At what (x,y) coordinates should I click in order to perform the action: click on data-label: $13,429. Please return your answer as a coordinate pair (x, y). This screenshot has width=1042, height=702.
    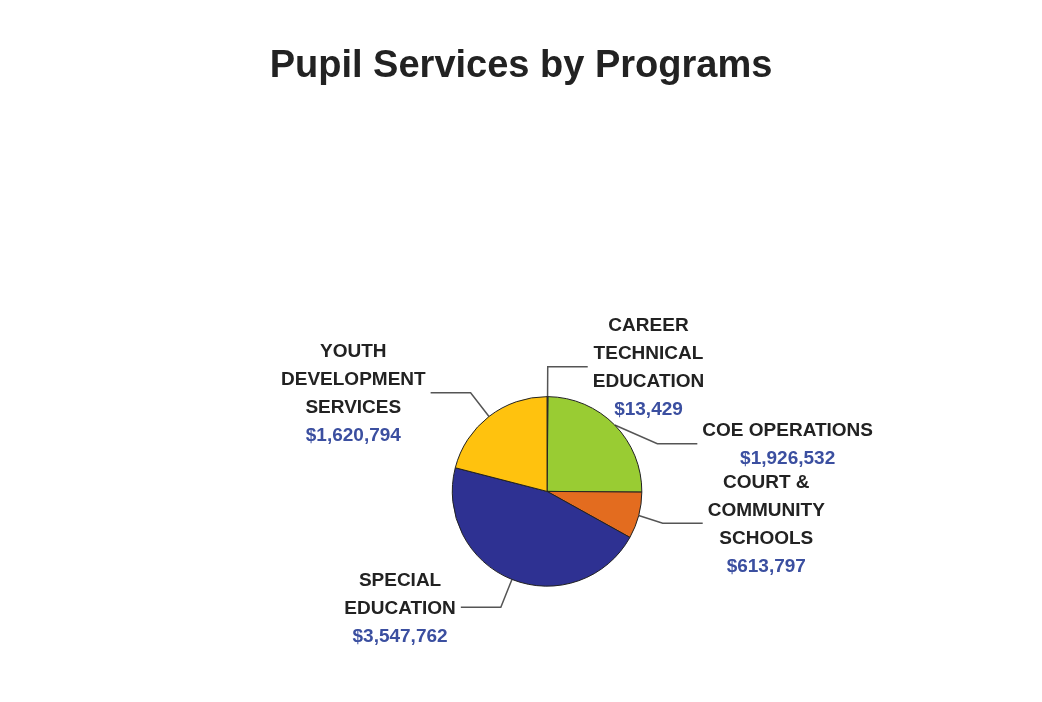
    Looking at the image, I should click on (648, 409).